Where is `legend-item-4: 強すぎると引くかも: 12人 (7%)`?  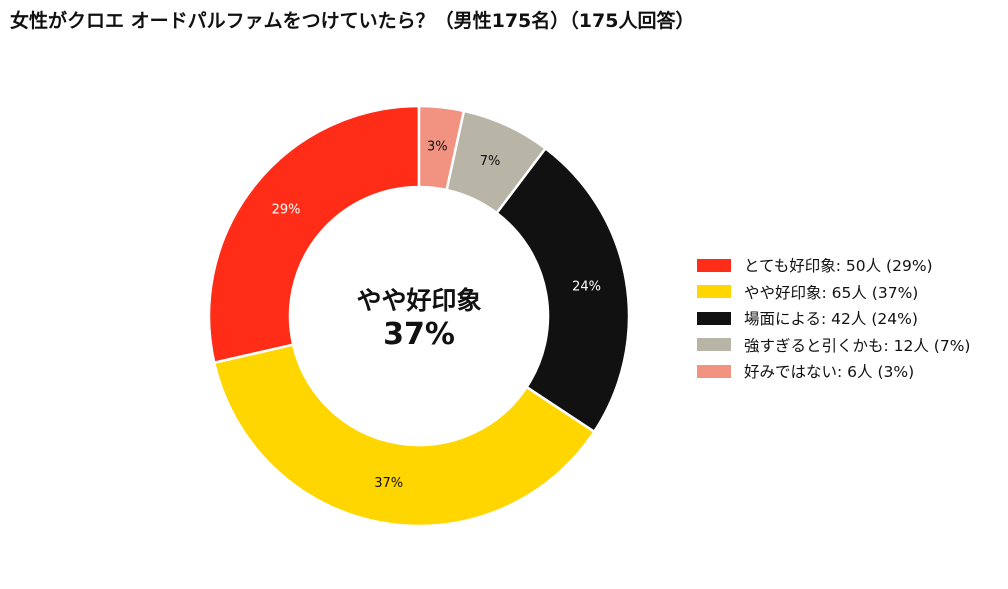
legend-item-4: 強すぎると引くかも: 12人 (7%) is located at coordinates (833, 345).